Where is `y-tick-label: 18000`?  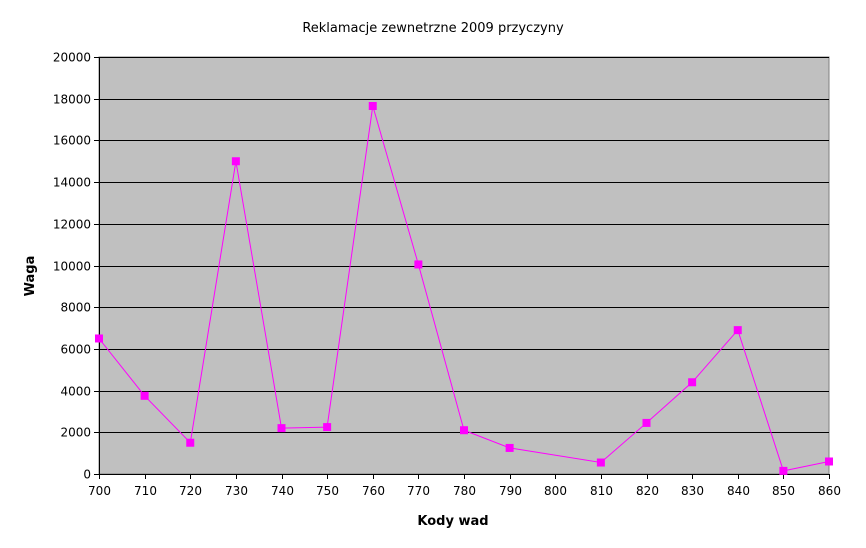 y-tick-label: 18000 is located at coordinates (72, 100).